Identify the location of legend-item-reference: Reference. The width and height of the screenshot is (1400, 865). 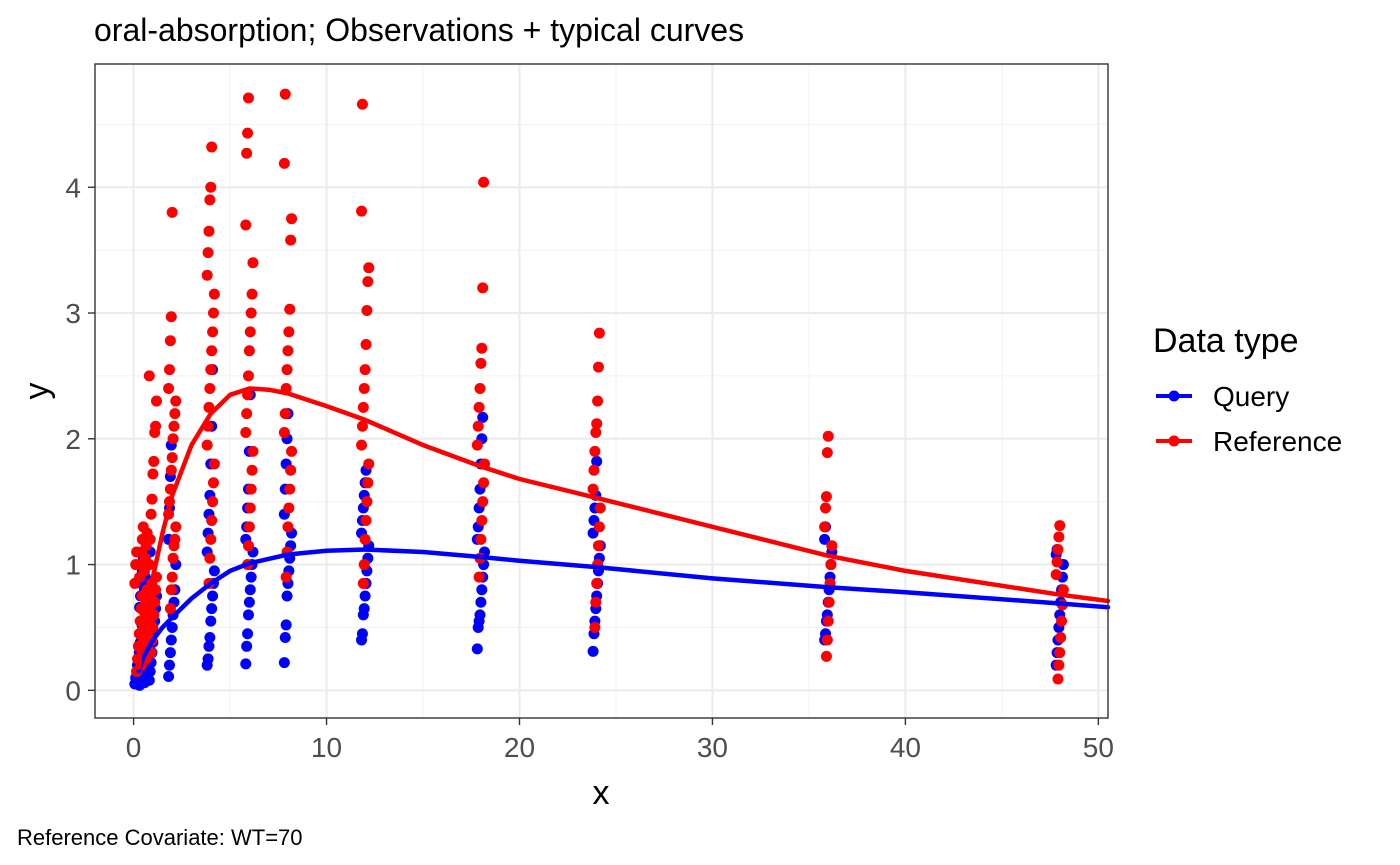
(1249, 441).